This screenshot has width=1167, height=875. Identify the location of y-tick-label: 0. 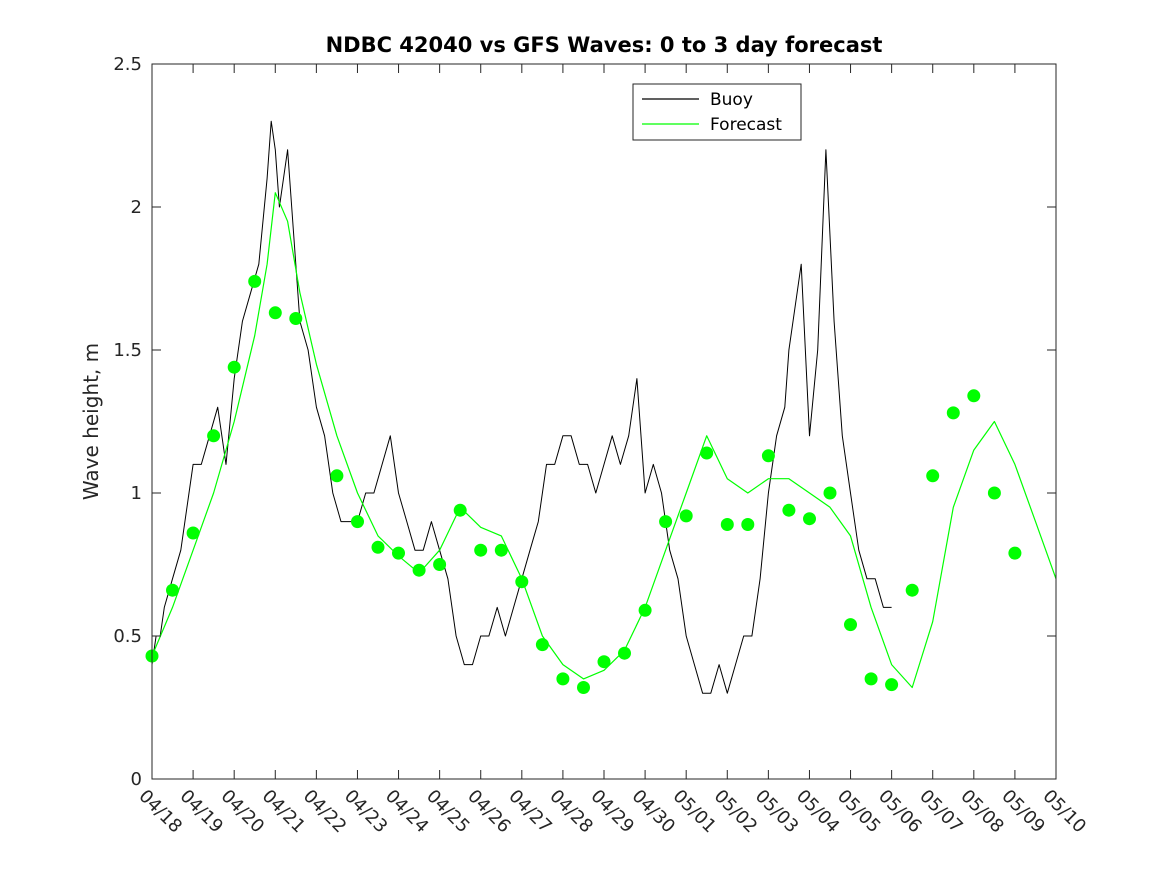
(136, 779).